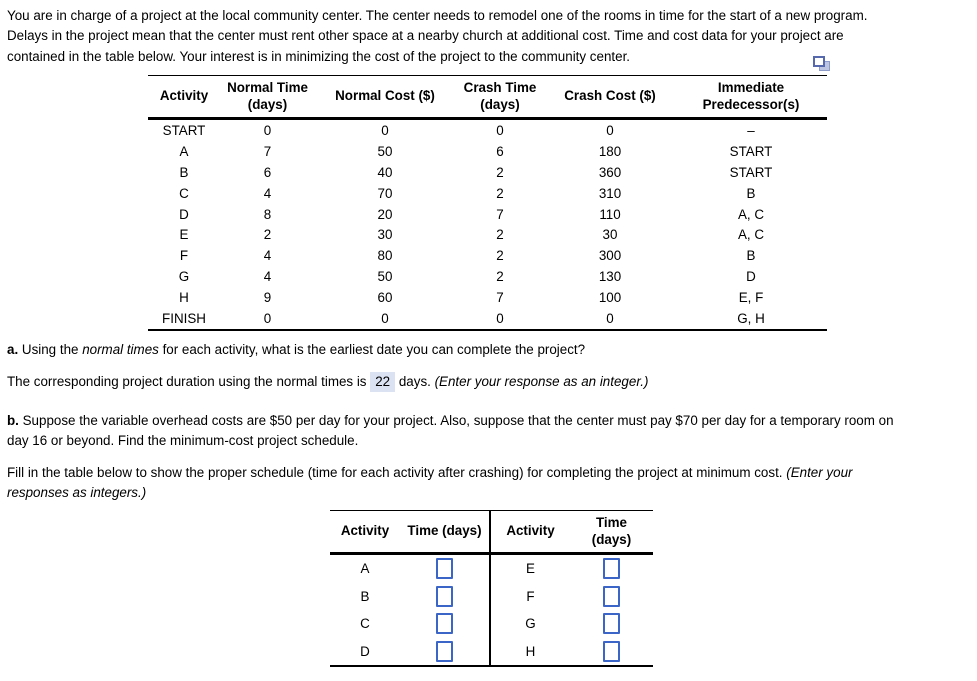  I want to click on cell-activity: D, so click(184, 214).